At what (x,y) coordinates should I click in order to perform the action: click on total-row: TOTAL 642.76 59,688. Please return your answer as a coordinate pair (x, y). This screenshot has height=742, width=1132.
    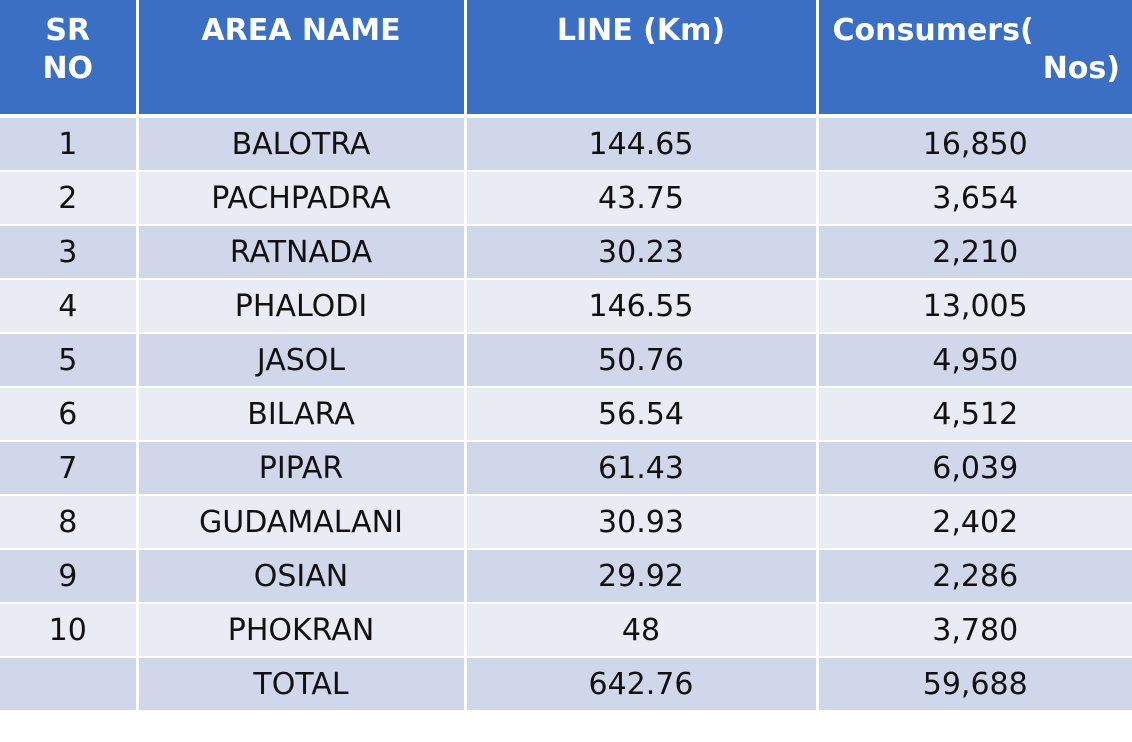
    Looking at the image, I should click on (566, 683).